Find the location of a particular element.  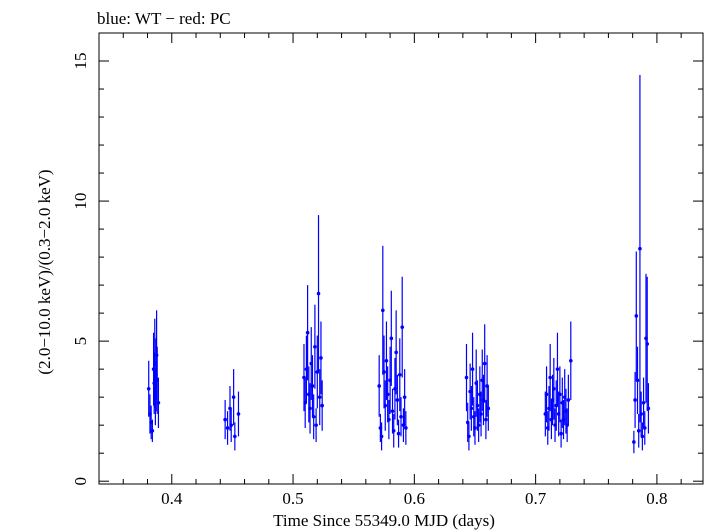

y-tick-label: 15 is located at coordinates (80, 61).